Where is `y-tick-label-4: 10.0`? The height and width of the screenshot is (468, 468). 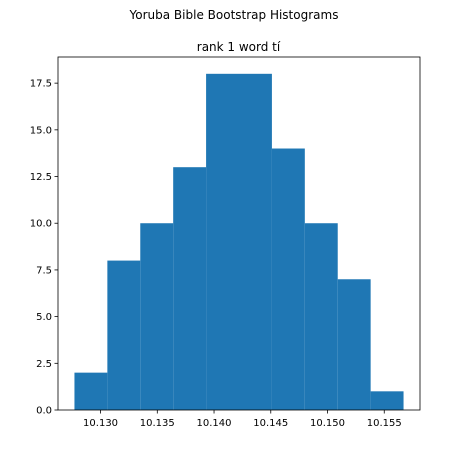
y-tick-label-4: 10.0 is located at coordinates (41, 224).